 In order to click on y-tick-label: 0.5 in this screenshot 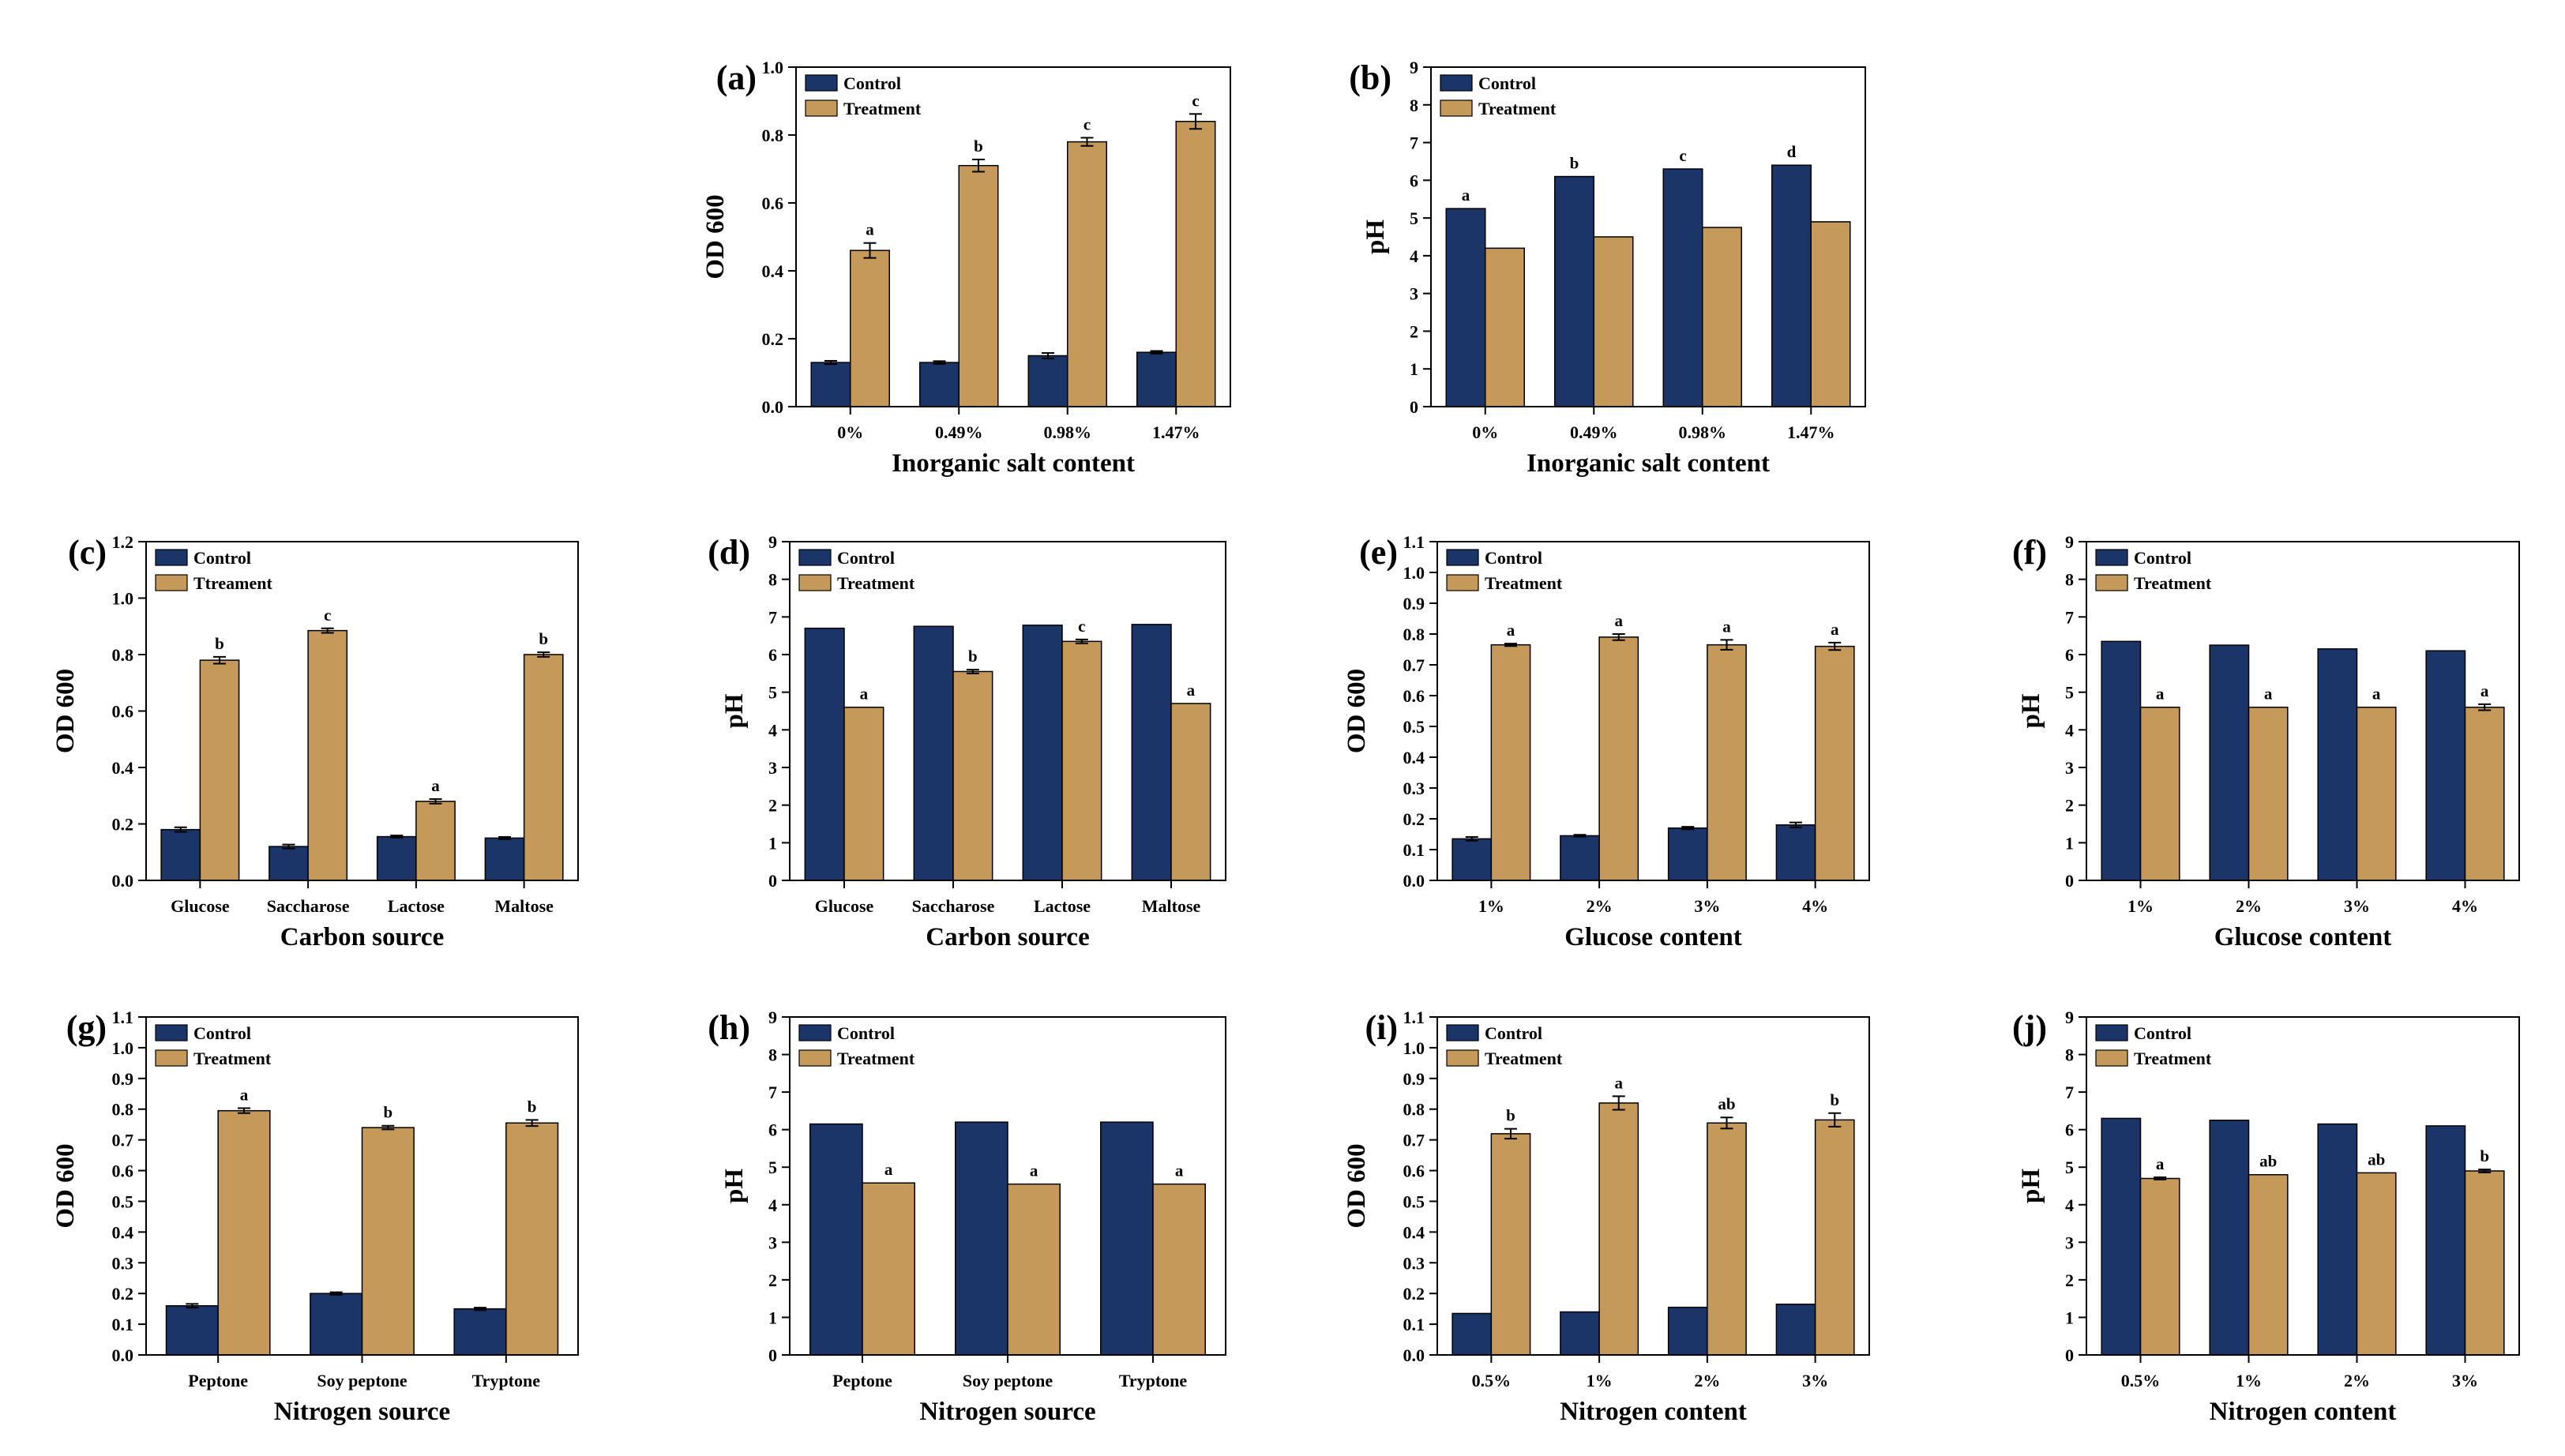, I will do `click(1414, 1201)`.